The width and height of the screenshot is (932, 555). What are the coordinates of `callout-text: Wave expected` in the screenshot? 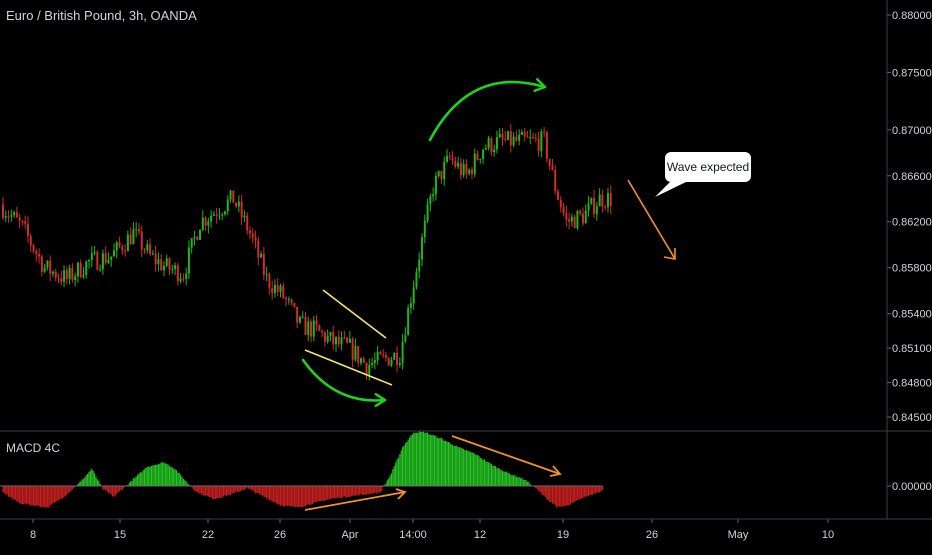 It's located at (708, 167).